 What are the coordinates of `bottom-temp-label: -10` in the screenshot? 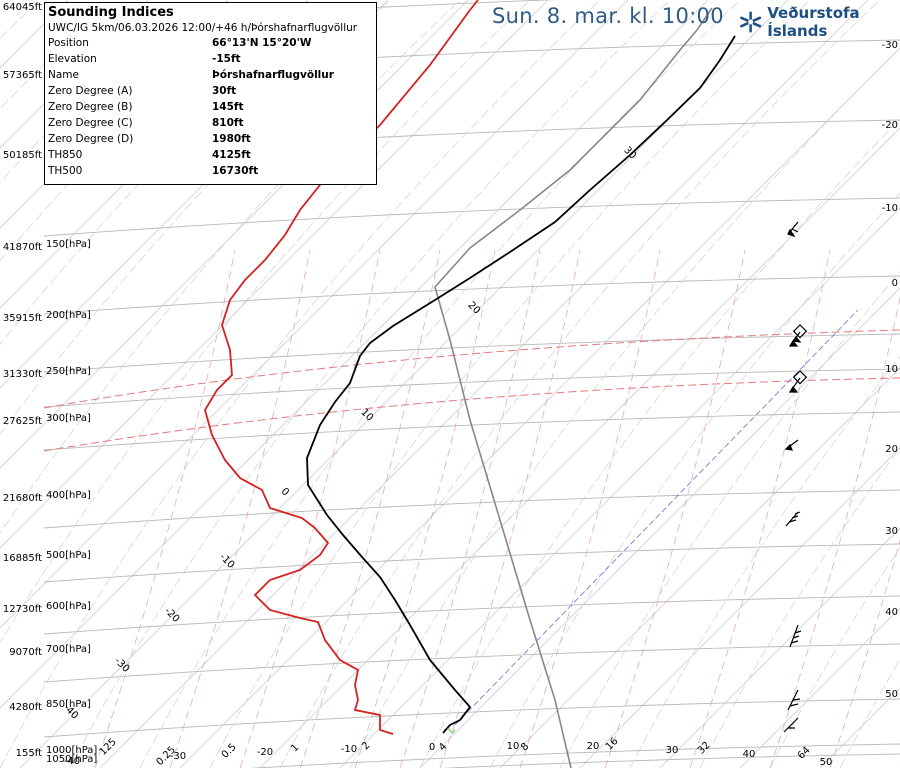 It's located at (349, 749).